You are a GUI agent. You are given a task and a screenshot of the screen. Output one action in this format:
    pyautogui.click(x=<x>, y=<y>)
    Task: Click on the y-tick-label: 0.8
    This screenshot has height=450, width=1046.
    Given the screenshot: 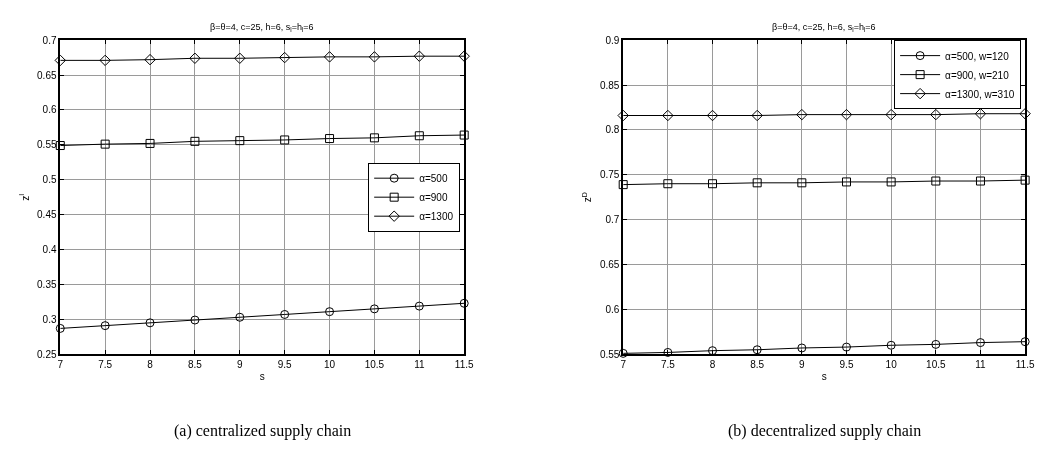 What is the action you would take?
    pyautogui.click(x=612, y=130)
    